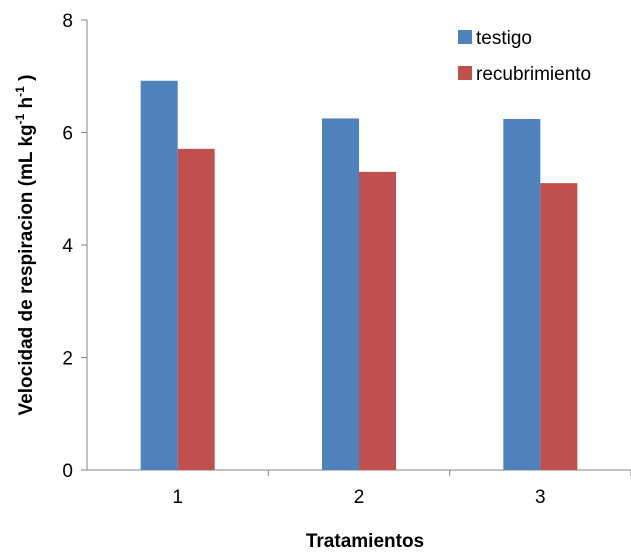 The width and height of the screenshot is (631, 557). Describe the element at coordinates (465, 37) in the screenshot. I see `legend-swatch-testigo` at that location.